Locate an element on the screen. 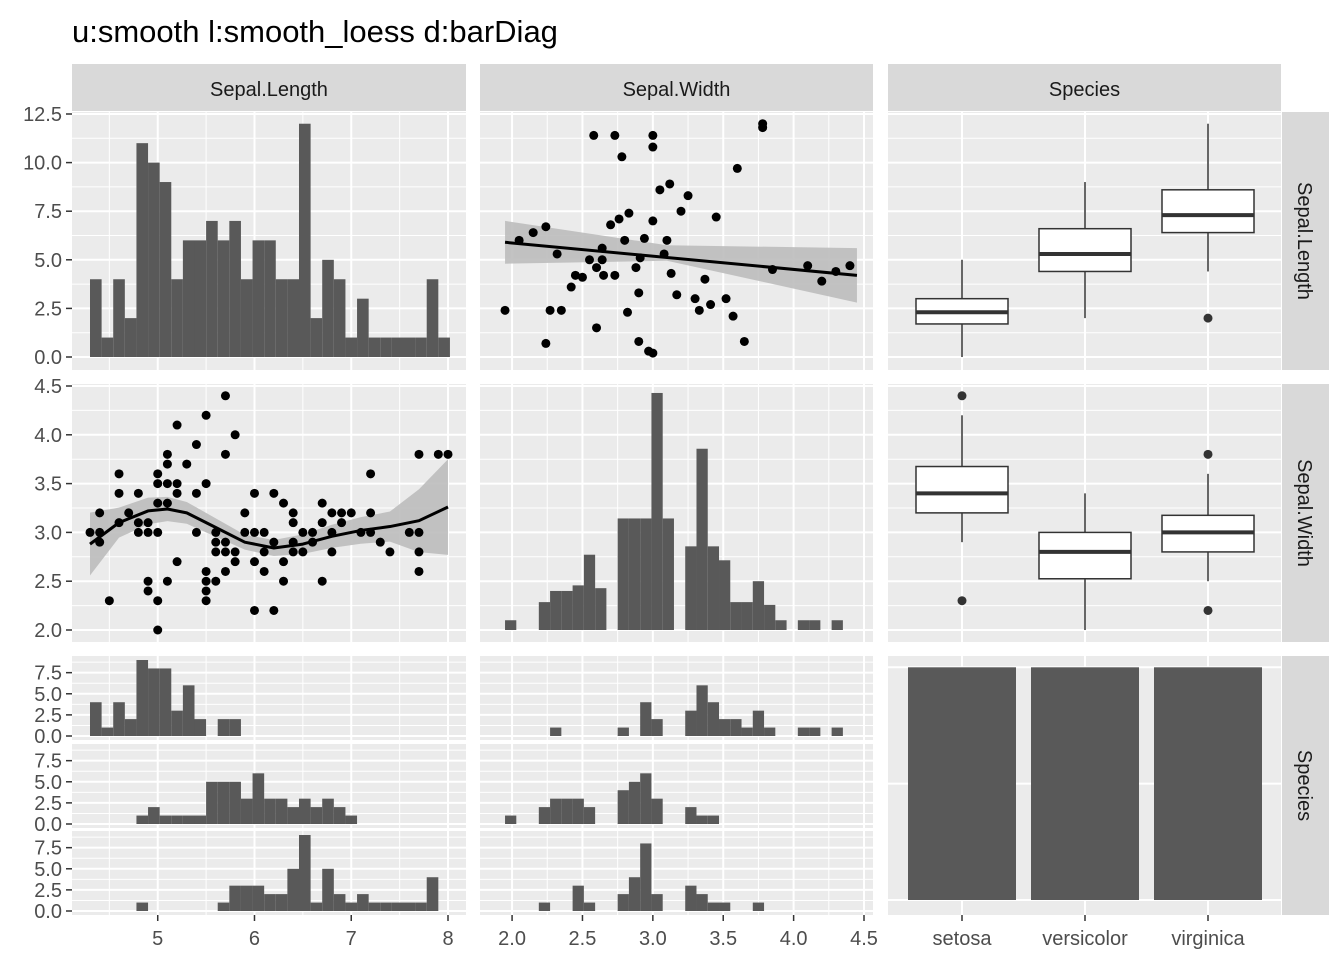 Image resolution: width=1344 pixels, height=960 pixels. x-tick-label-col2: 3.5 is located at coordinates (723, 939).